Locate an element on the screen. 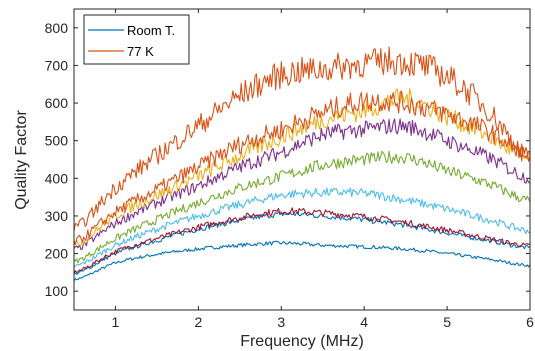 This screenshot has height=351, width=535. legend: Room T. 77 K is located at coordinates (136, 39).